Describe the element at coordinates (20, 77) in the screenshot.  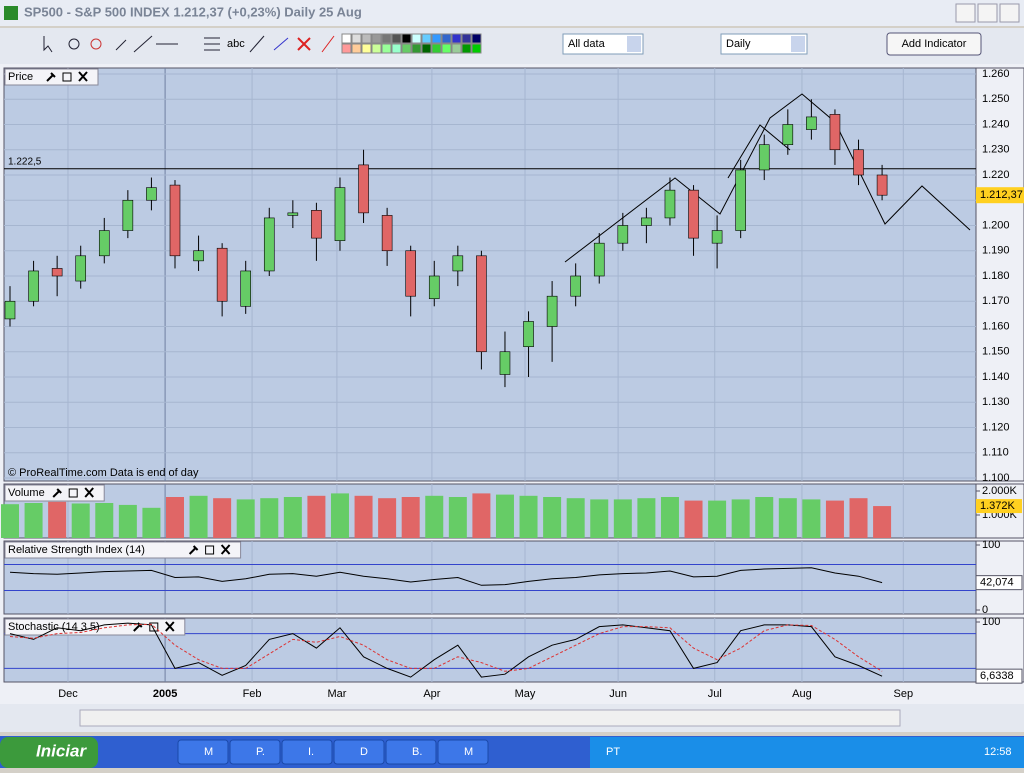
I see `panel-title: Price` at that location.